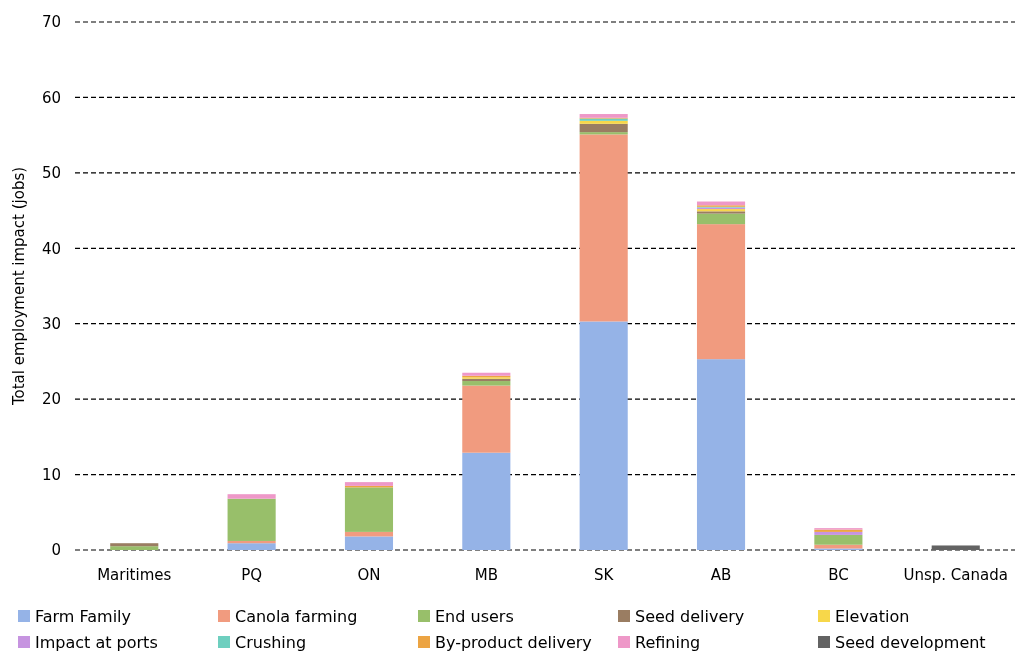  What do you see at coordinates (369, 575) in the screenshot?
I see `x-tick-label: ON` at bounding box center [369, 575].